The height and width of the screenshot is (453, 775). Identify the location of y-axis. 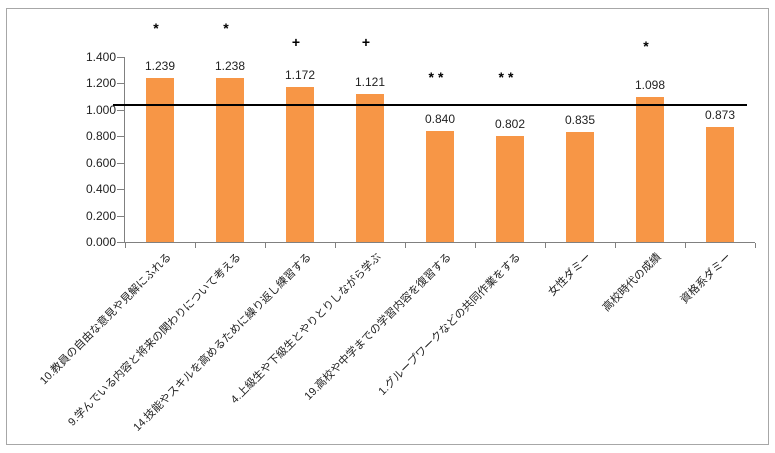
(124, 150).